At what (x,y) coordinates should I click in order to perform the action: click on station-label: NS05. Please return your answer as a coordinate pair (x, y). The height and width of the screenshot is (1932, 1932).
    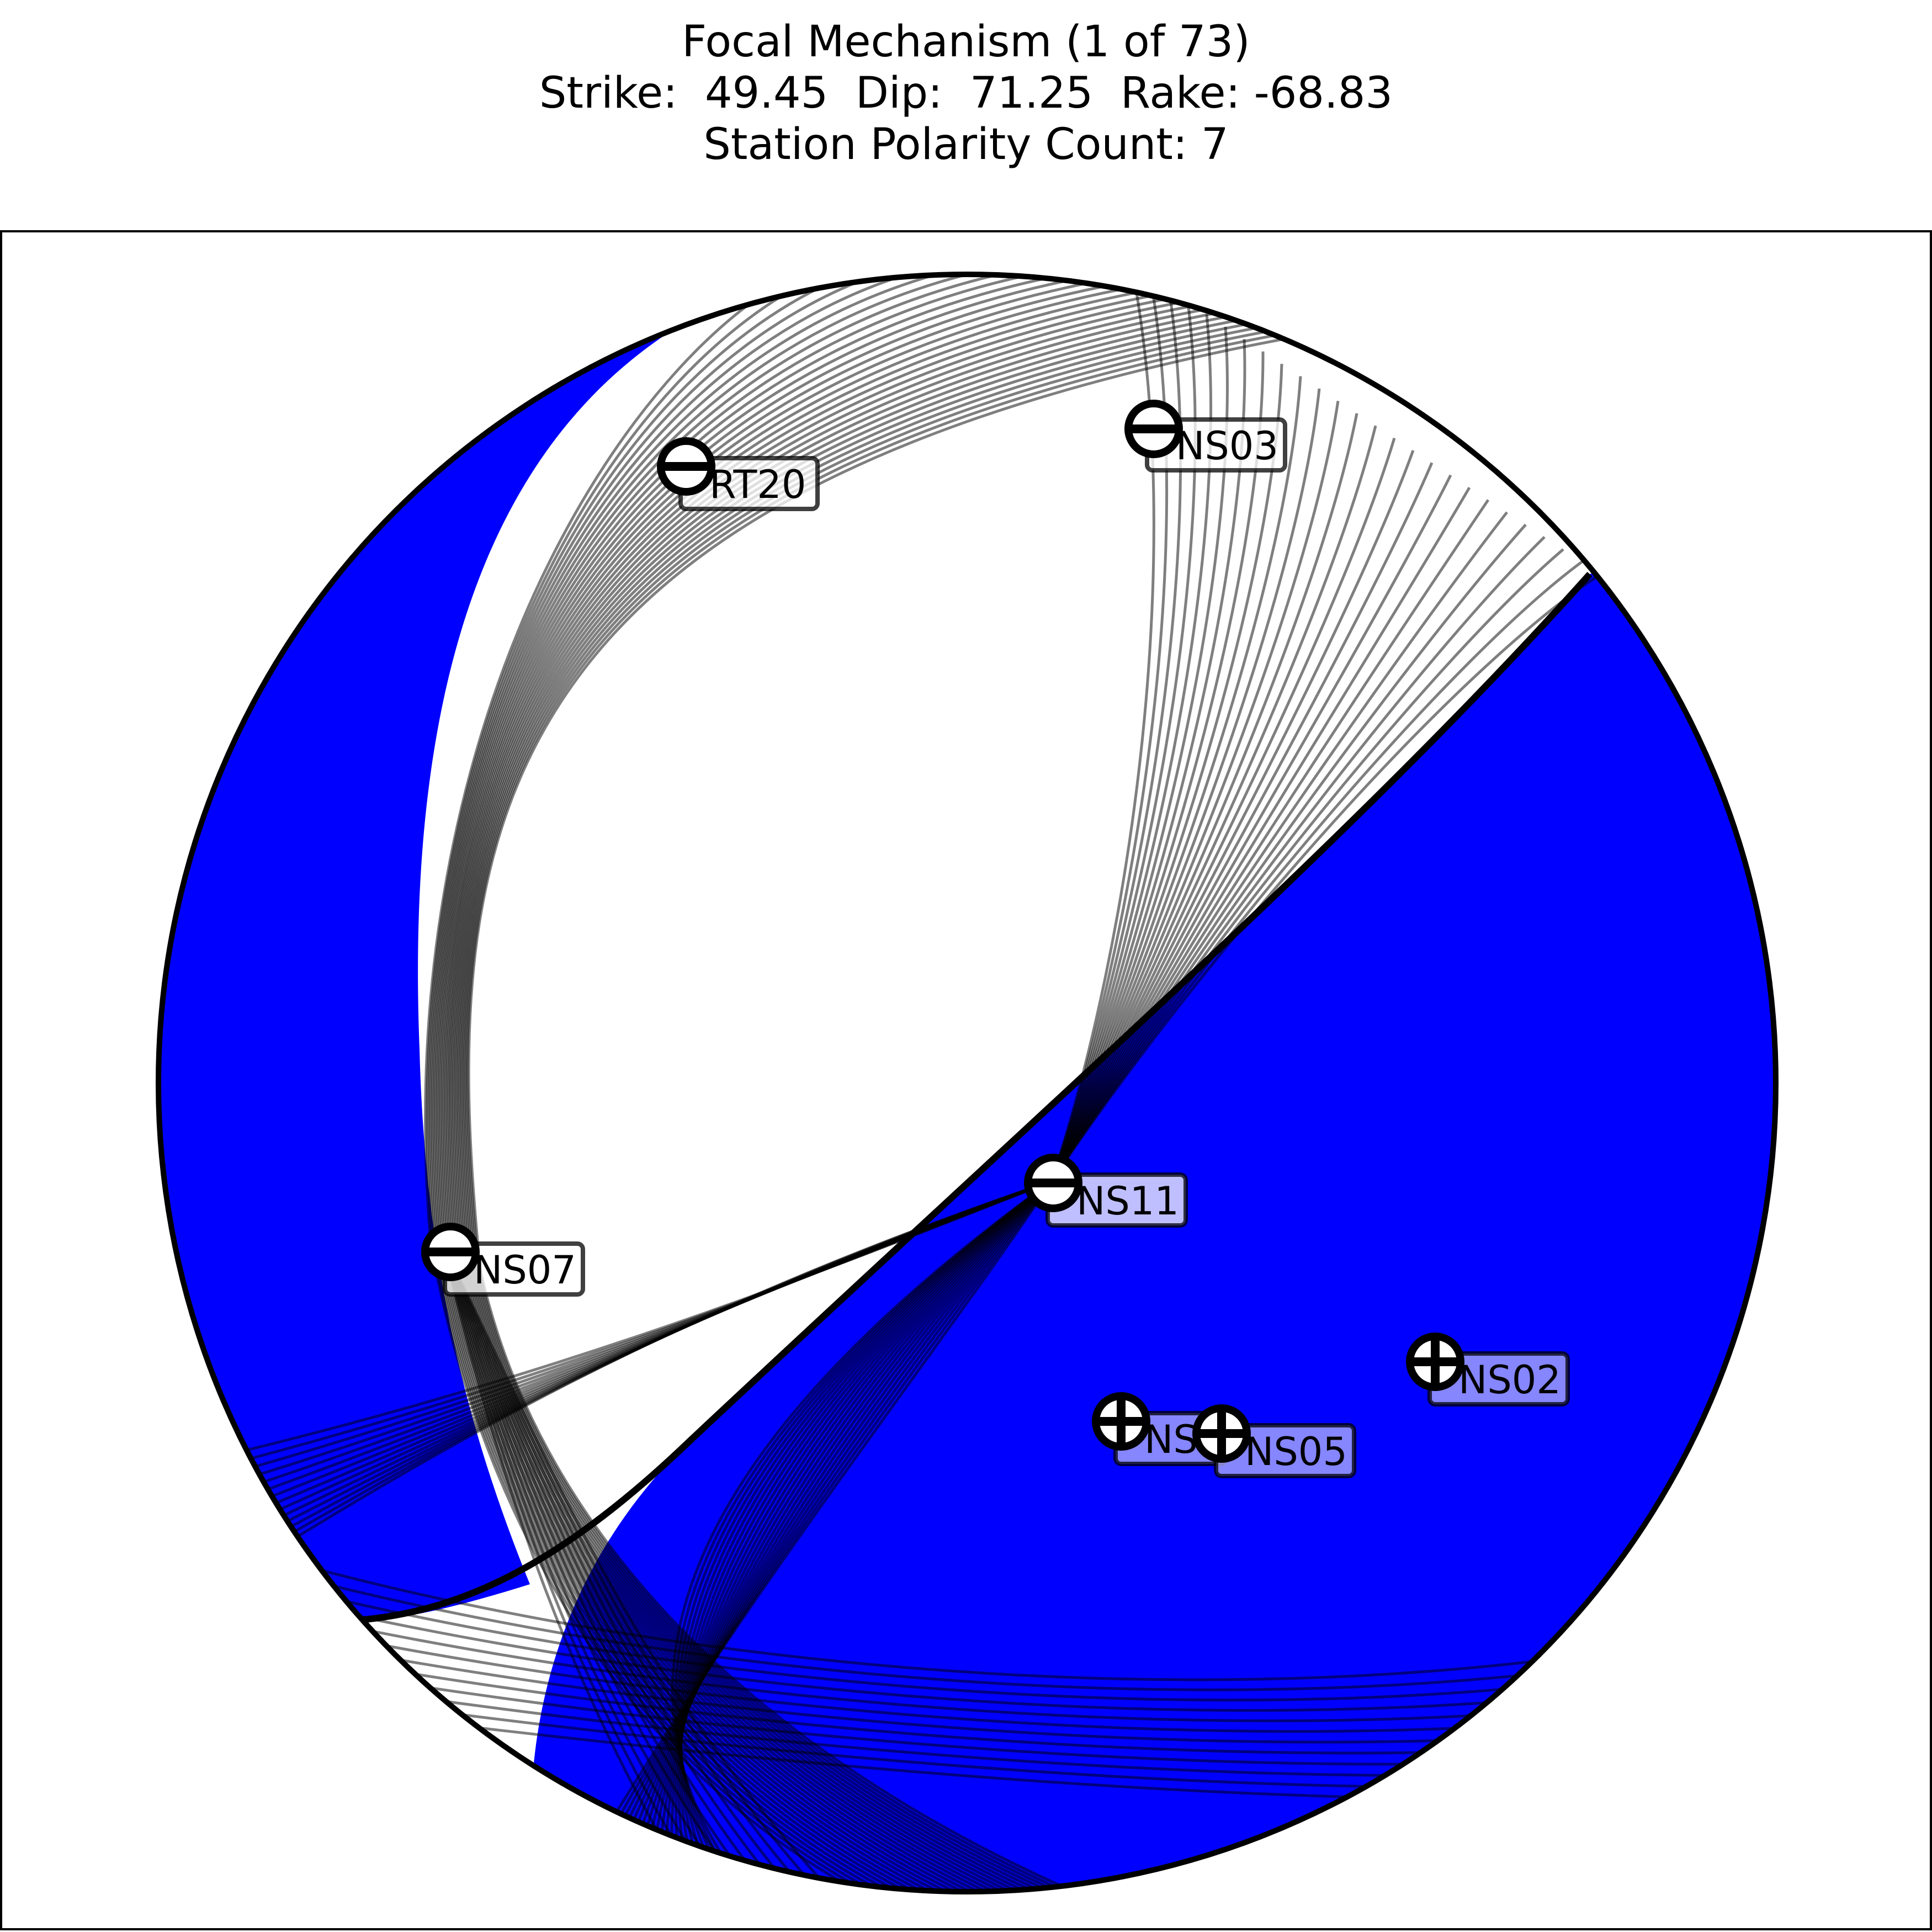
    Looking at the image, I should click on (1296, 1452).